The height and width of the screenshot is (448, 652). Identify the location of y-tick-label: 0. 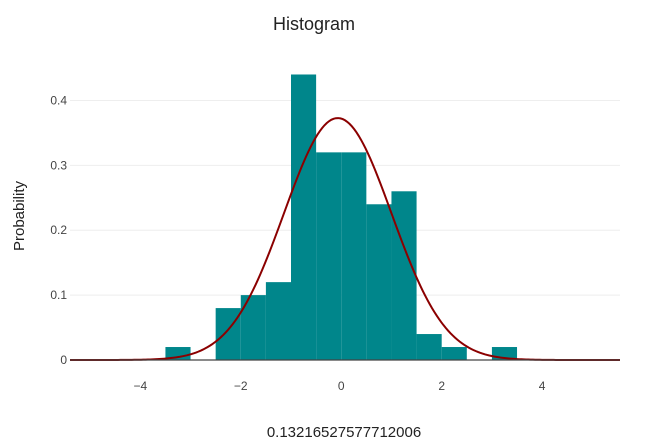
(63, 360).